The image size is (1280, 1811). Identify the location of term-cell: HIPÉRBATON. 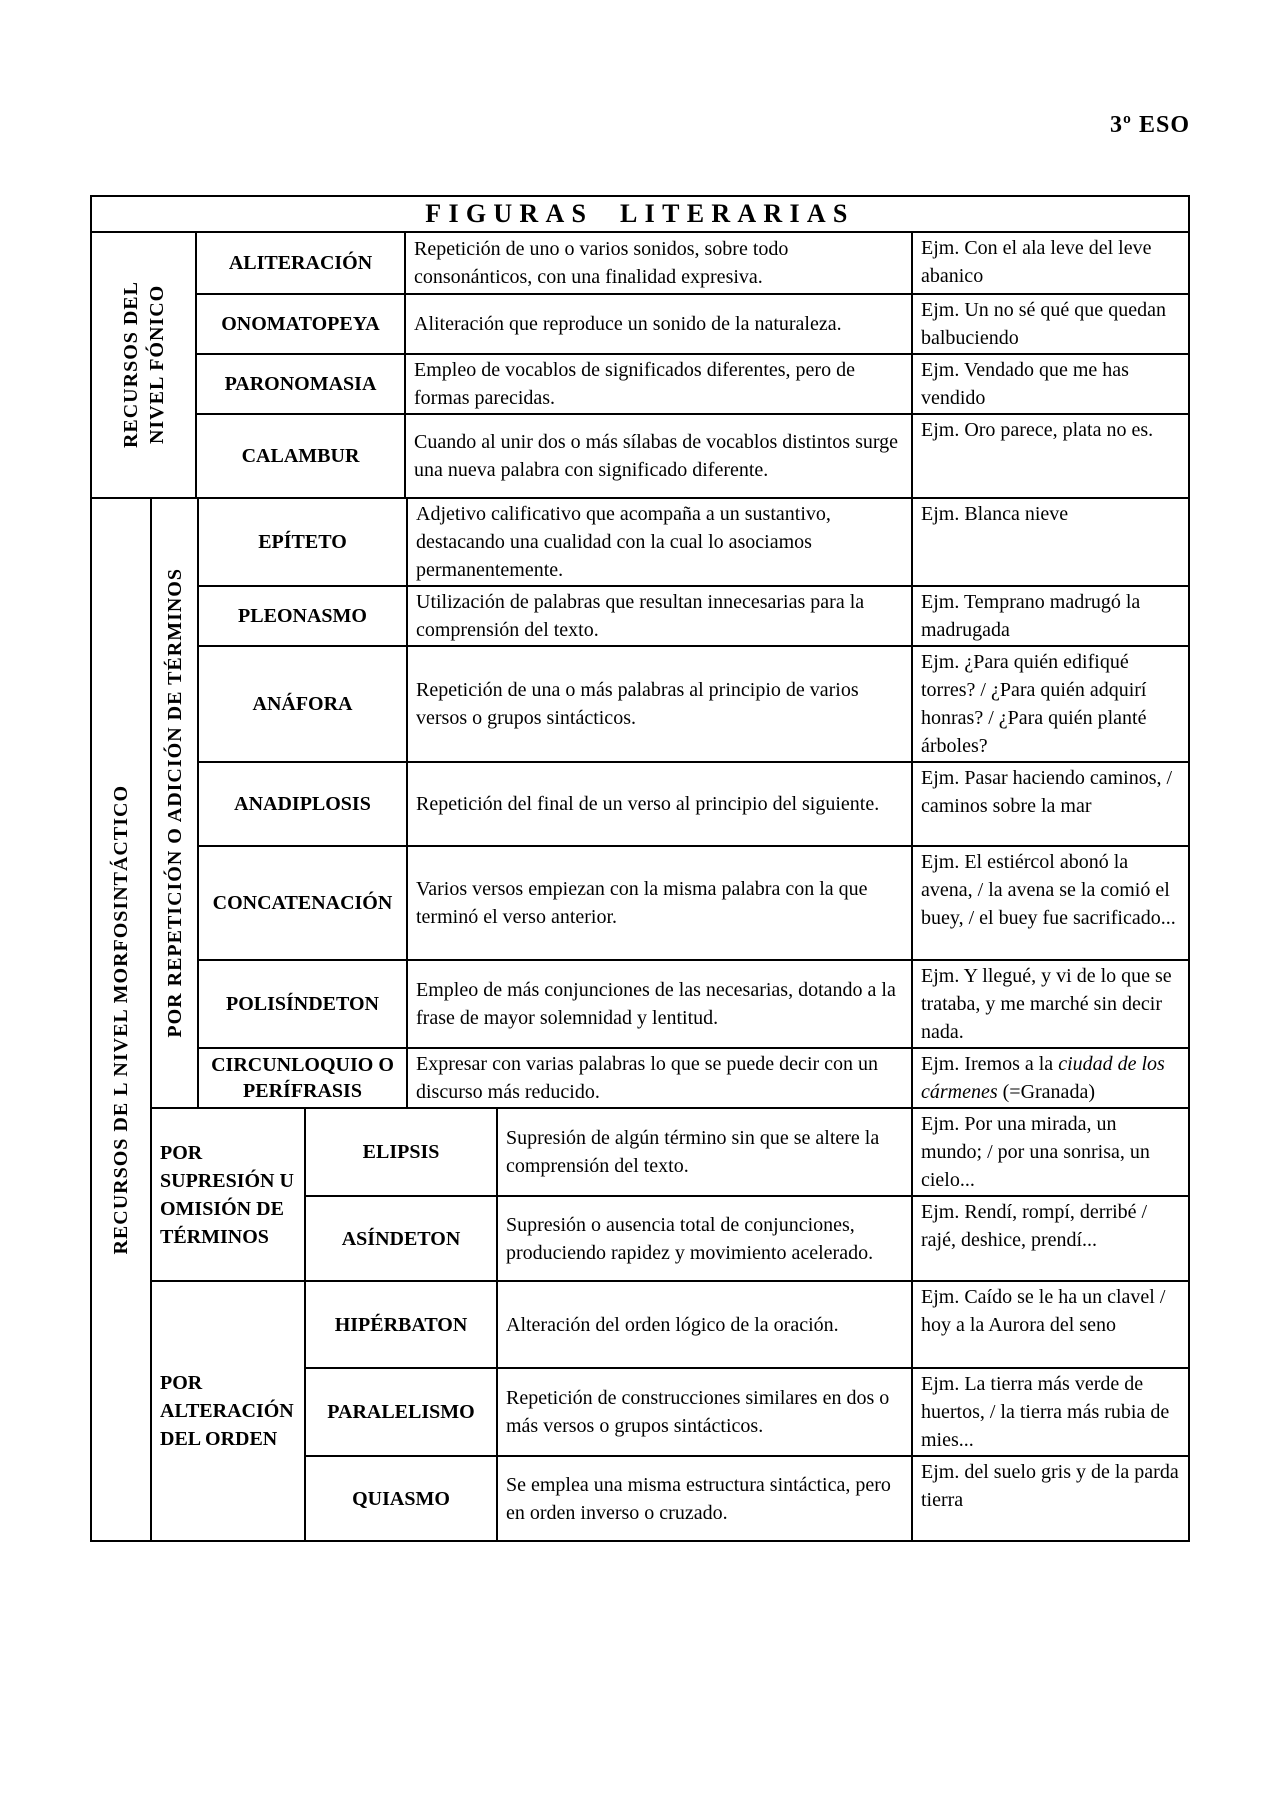
(401, 1324).